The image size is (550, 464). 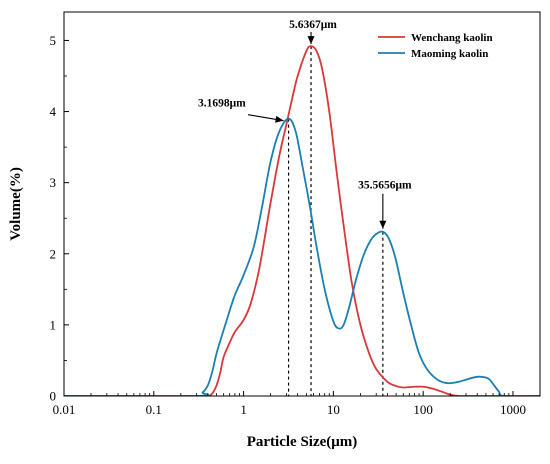 I want to click on legend-label-maoming: Maoming kaolin, so click(x=449, y=54).